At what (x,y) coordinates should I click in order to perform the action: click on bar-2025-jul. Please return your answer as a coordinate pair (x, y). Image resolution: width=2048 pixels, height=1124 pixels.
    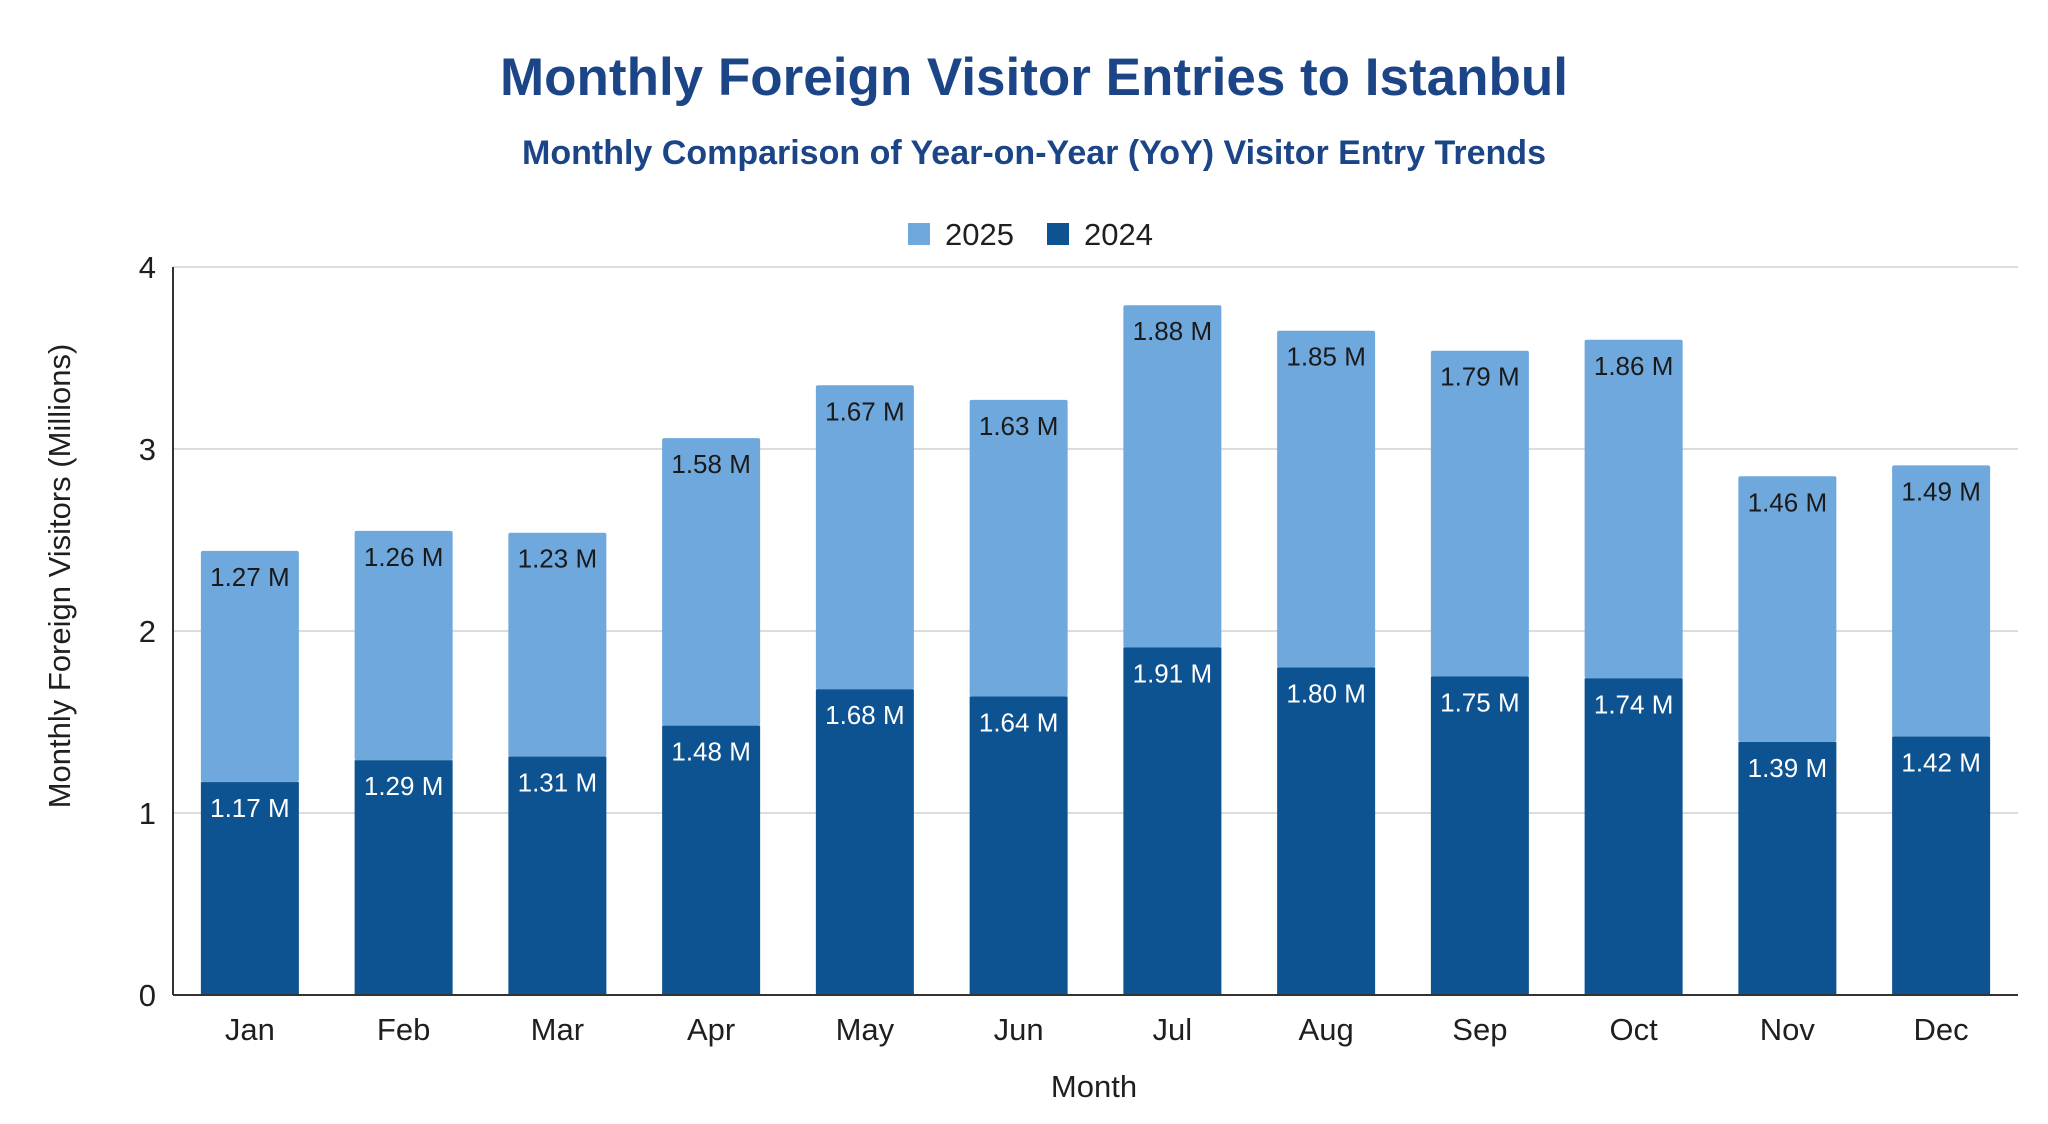
    Looking at the image, I should click on (1172, 476).